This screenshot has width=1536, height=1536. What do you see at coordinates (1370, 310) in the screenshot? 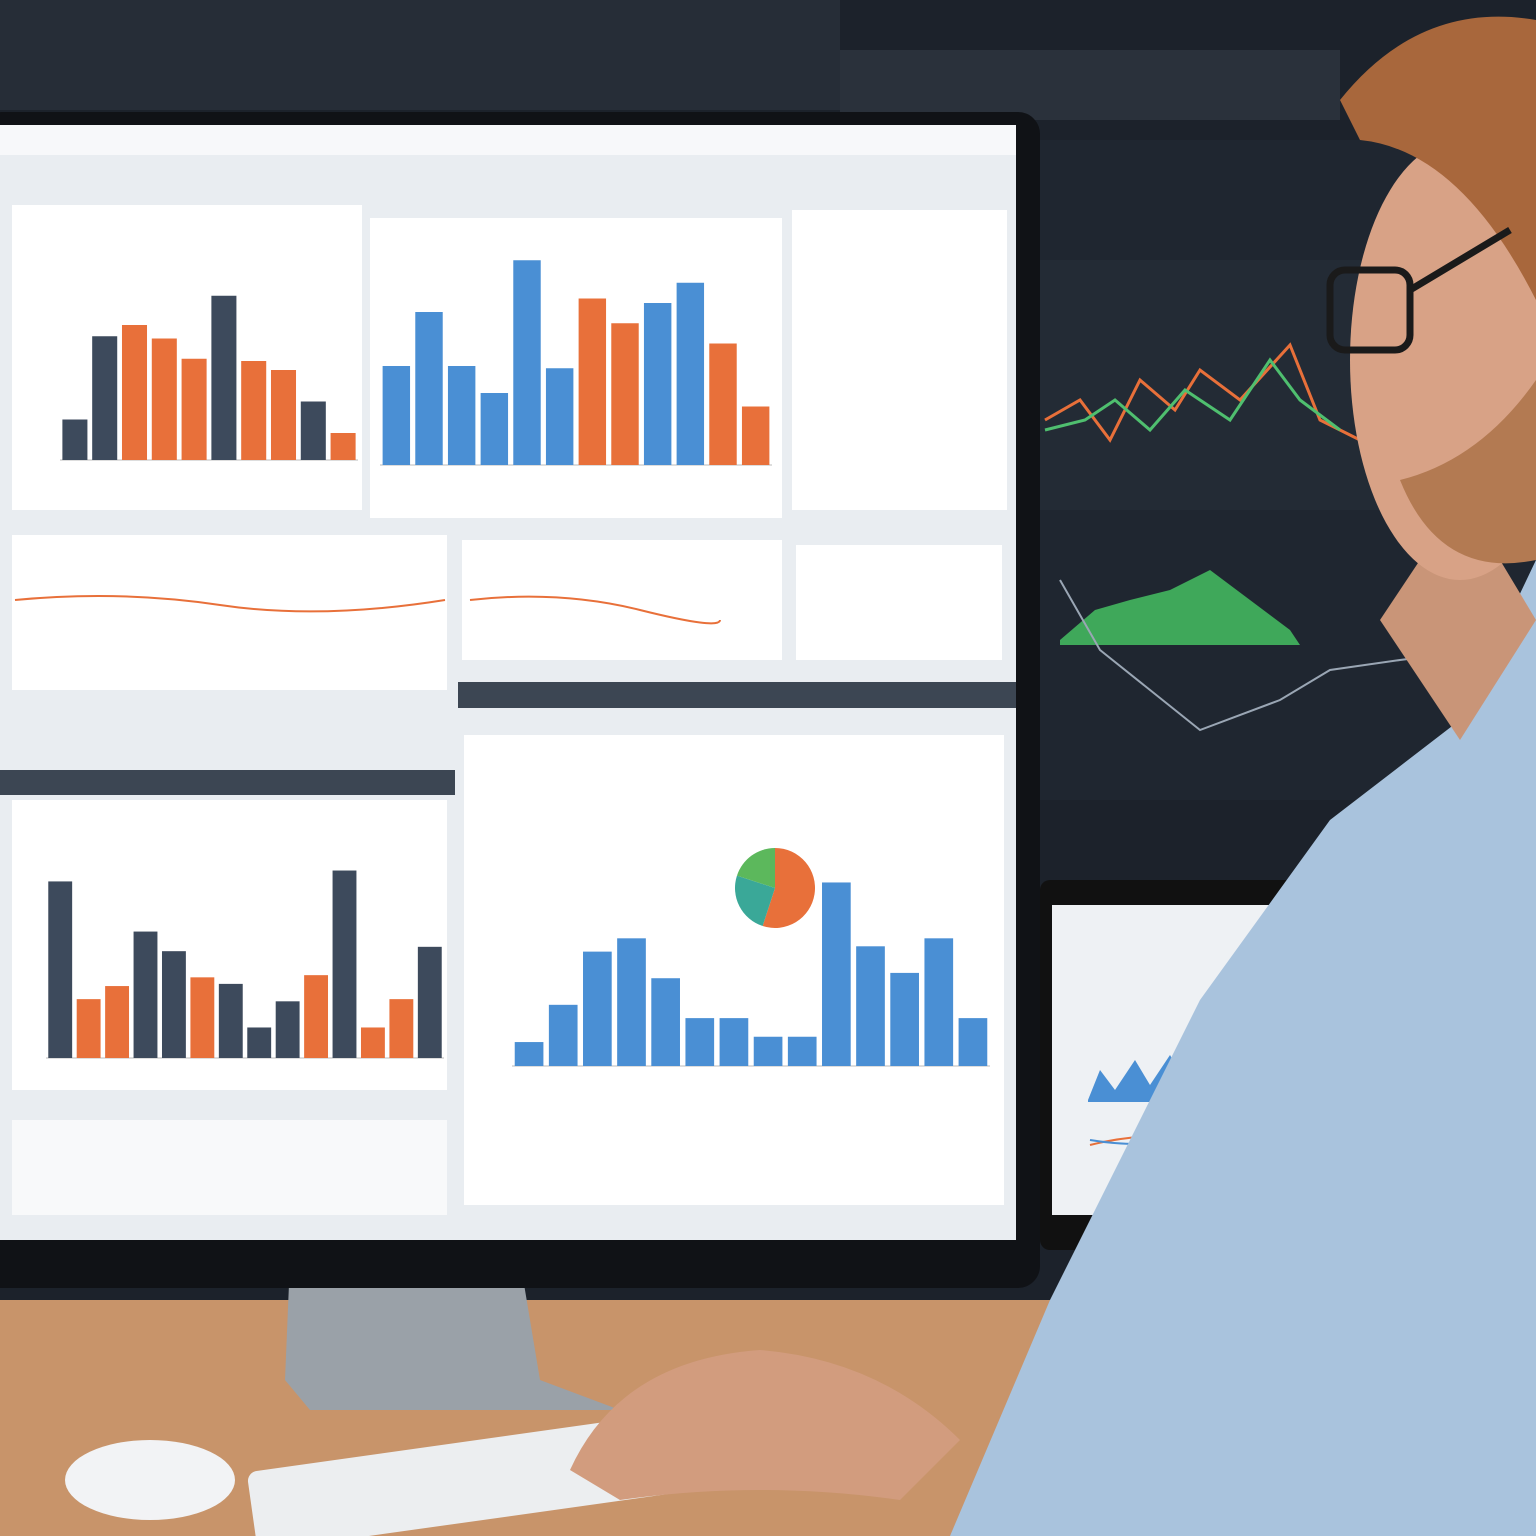
I see `glasses` at bounding box center [1370, 310].